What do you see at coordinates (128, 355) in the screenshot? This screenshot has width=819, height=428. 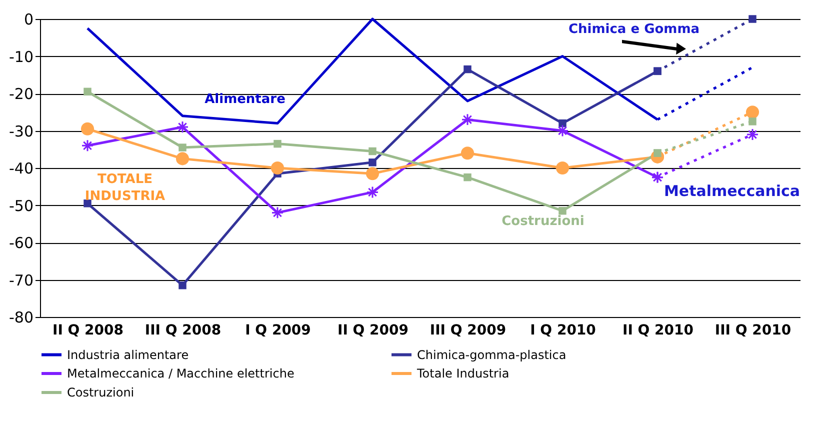 I see `legend-label: Industria alimentare` at bounding box center [128, 355].